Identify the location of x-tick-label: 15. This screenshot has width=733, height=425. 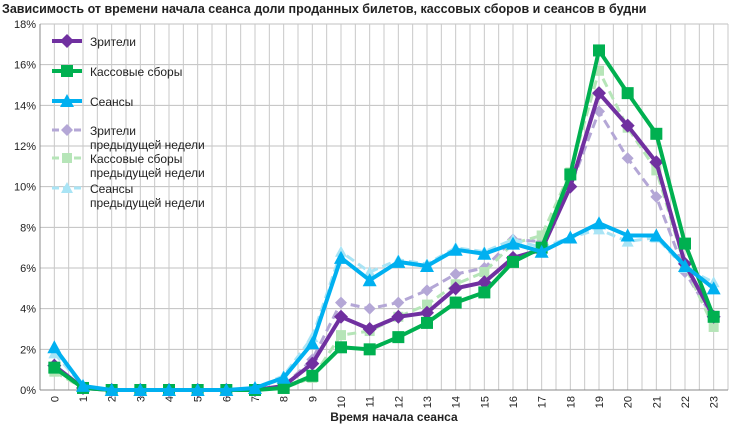
(485, 402).